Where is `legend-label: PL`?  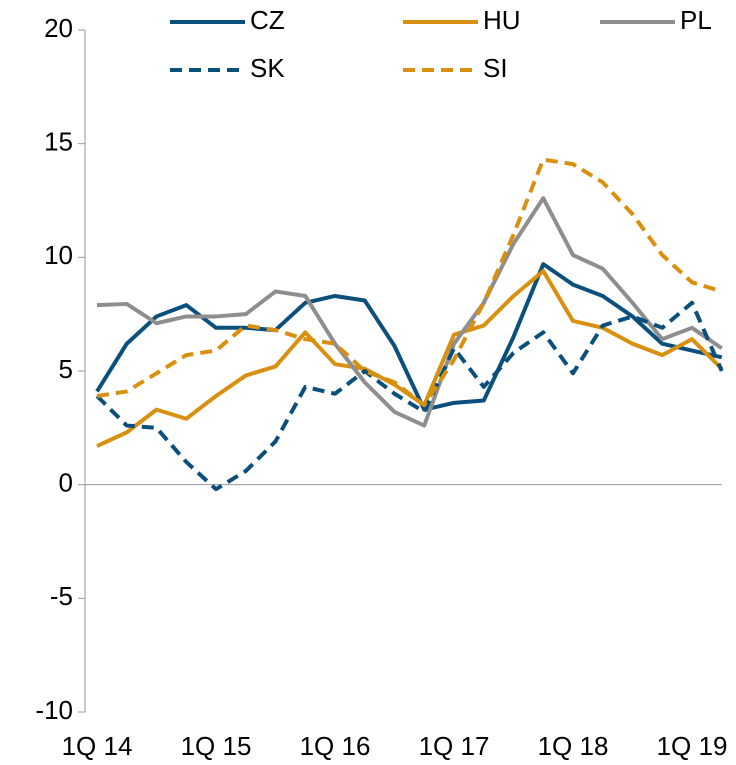
legend-label: PL is located at coordinates (696, 20).